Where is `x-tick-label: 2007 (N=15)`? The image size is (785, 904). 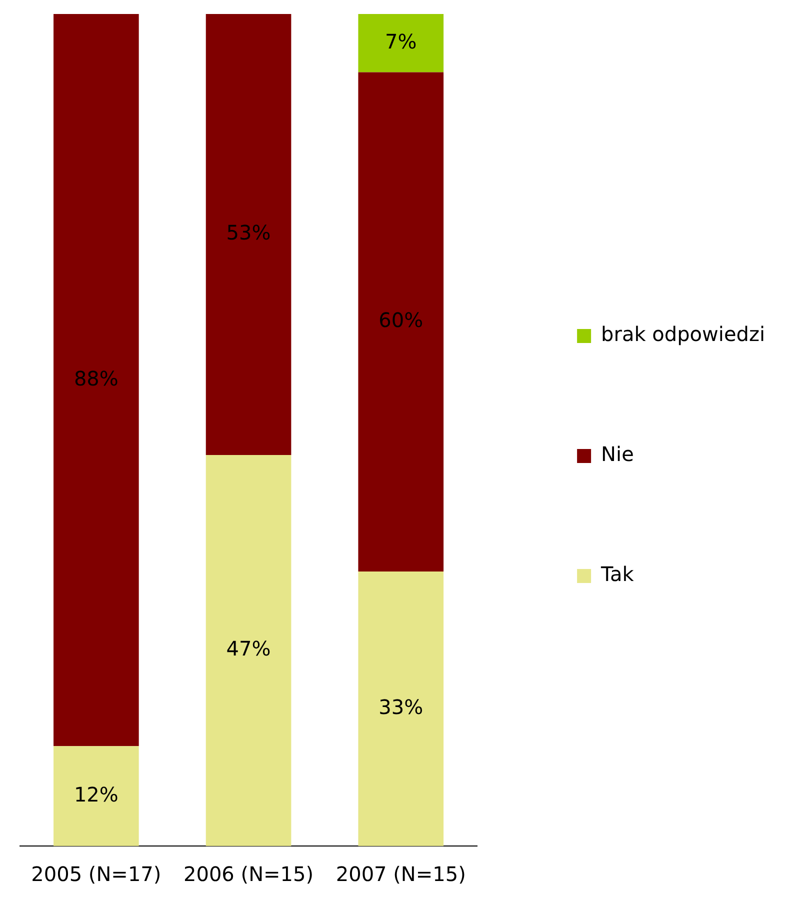
x-tick-label: 2007 (N=15) is located at coordinates (401, 874).